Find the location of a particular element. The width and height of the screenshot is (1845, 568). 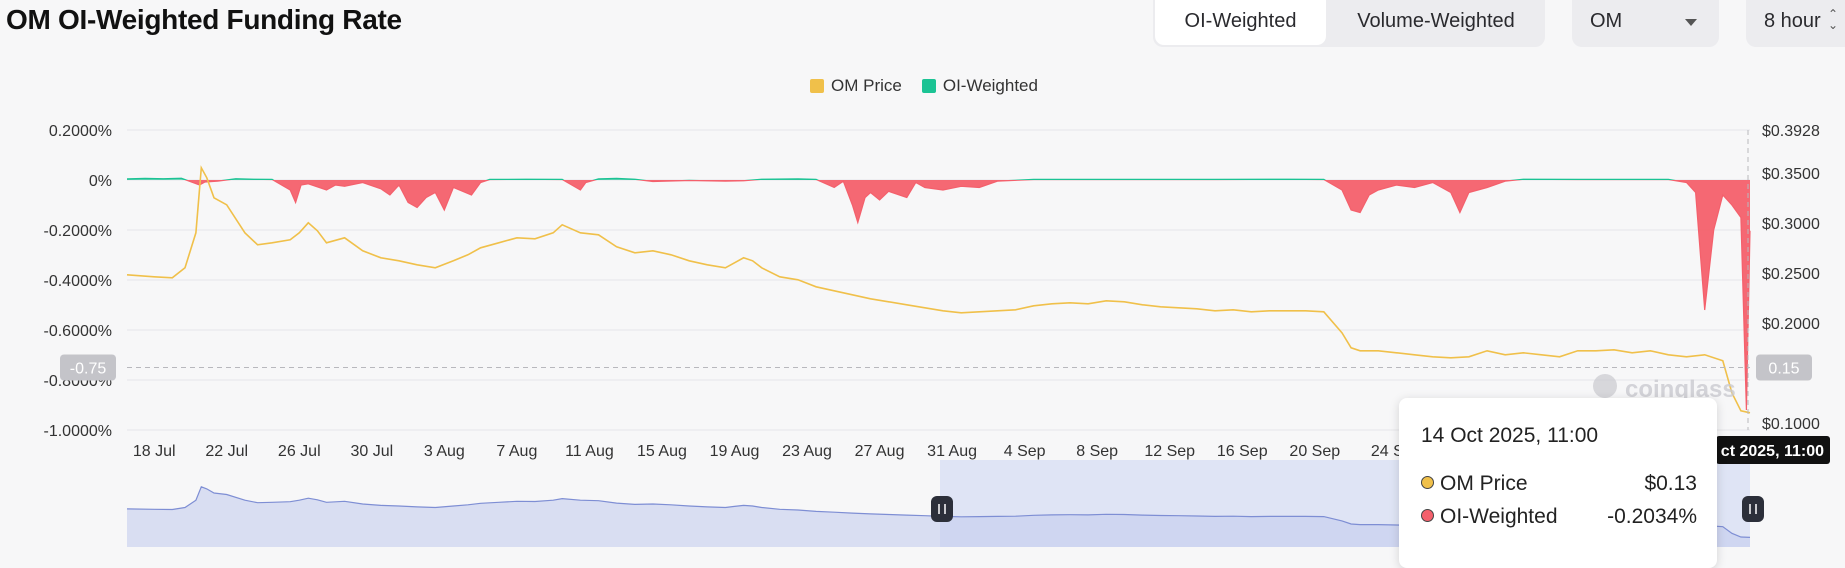

y-left-tick-label: 0% is located at coordinates (100, 181).